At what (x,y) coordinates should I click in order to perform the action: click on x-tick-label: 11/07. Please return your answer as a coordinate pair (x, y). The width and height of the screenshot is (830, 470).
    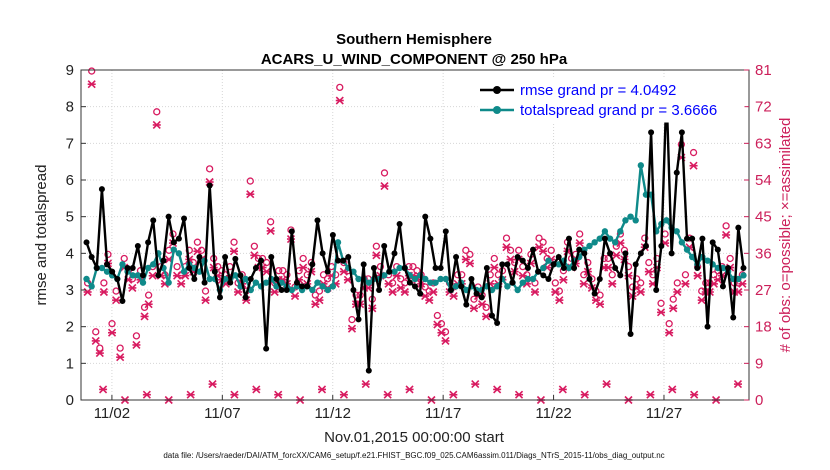
    Looking at the image, I should click on (222, 413).